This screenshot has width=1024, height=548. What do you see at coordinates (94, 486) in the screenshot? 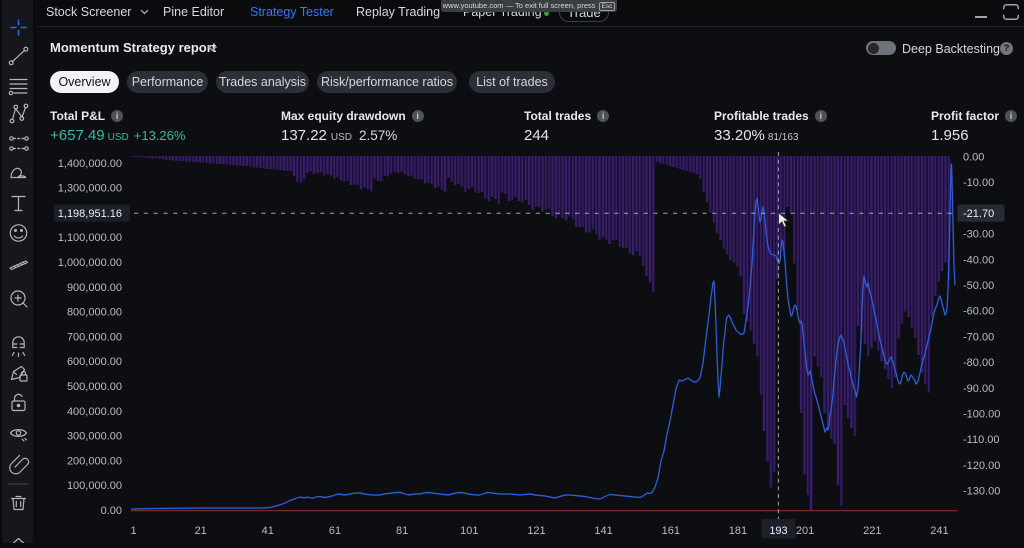
I see `svg-text: 100,000.00` at bounding box center [94, 486].